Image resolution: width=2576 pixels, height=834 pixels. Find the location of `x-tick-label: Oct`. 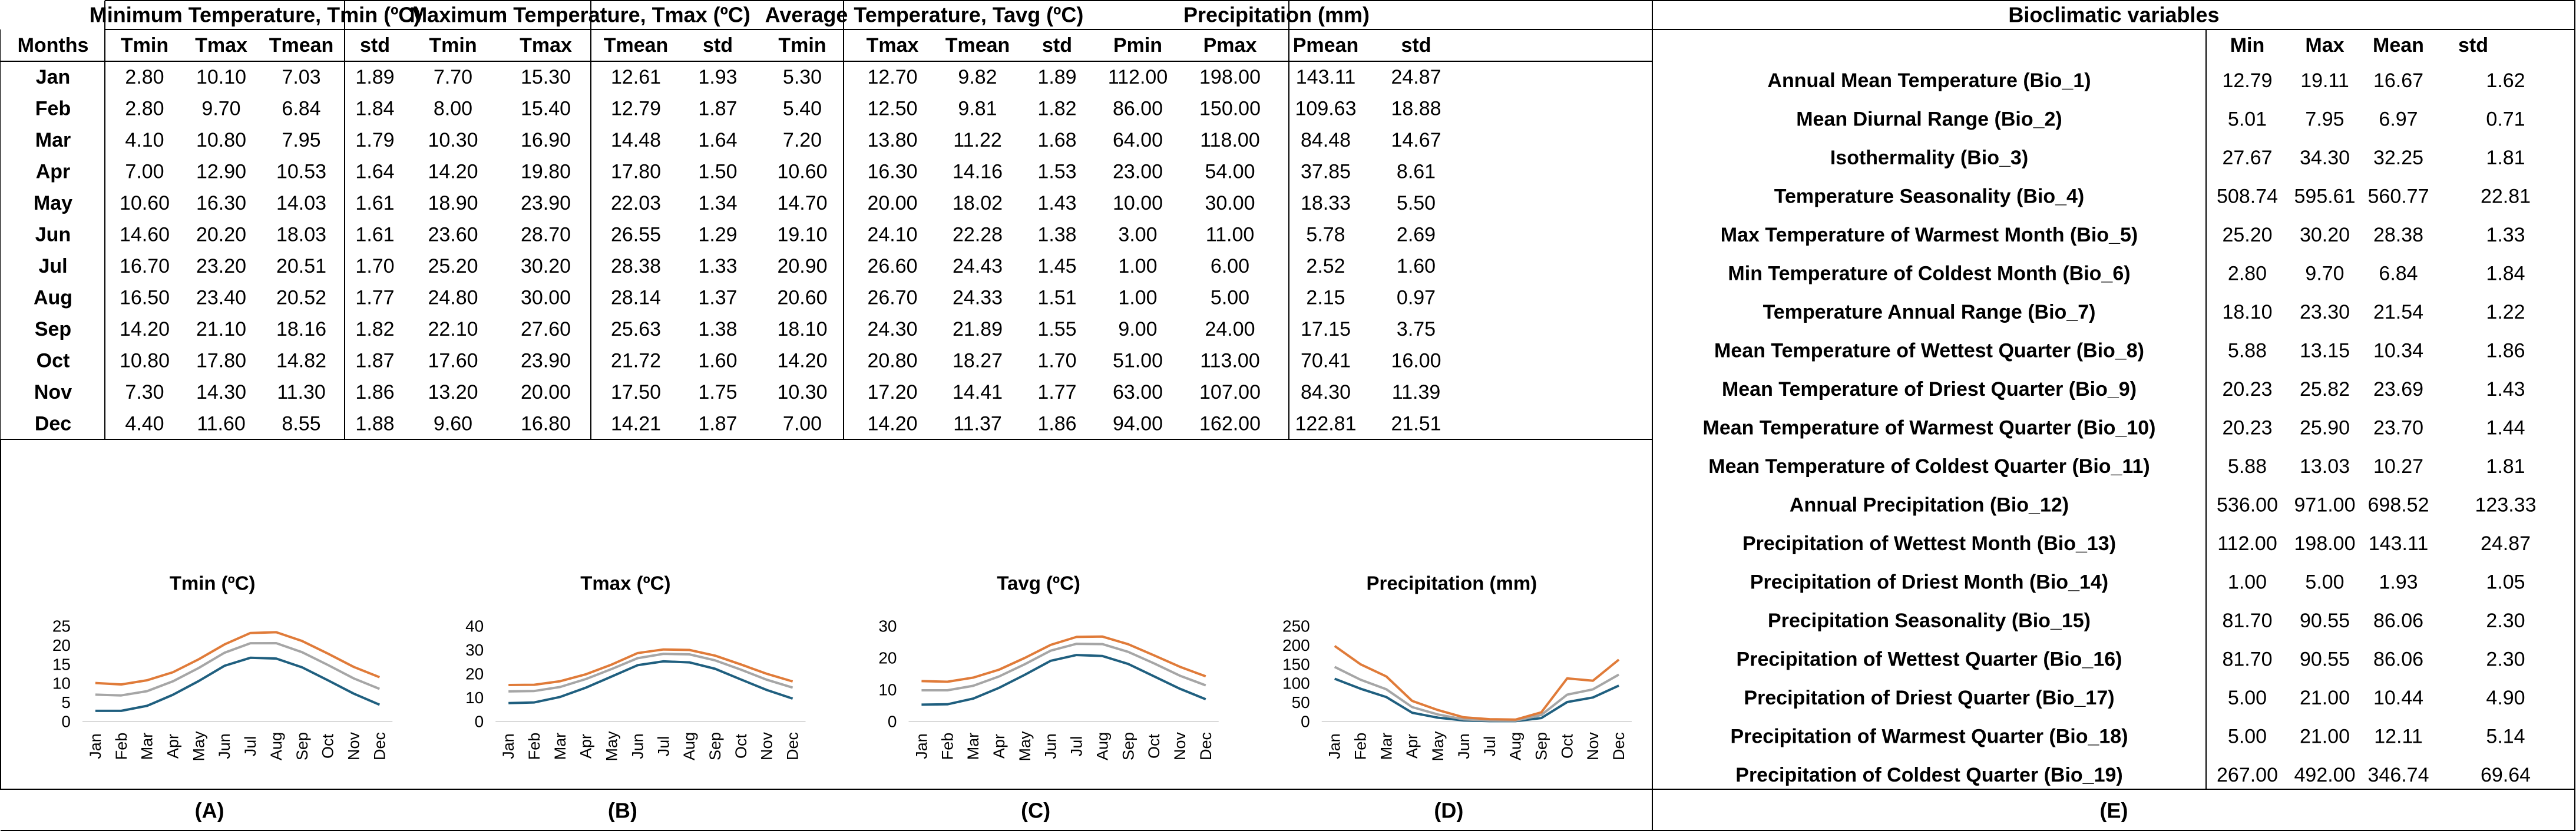

x-tick-label: Oct is located at coordinates (1154, 746).